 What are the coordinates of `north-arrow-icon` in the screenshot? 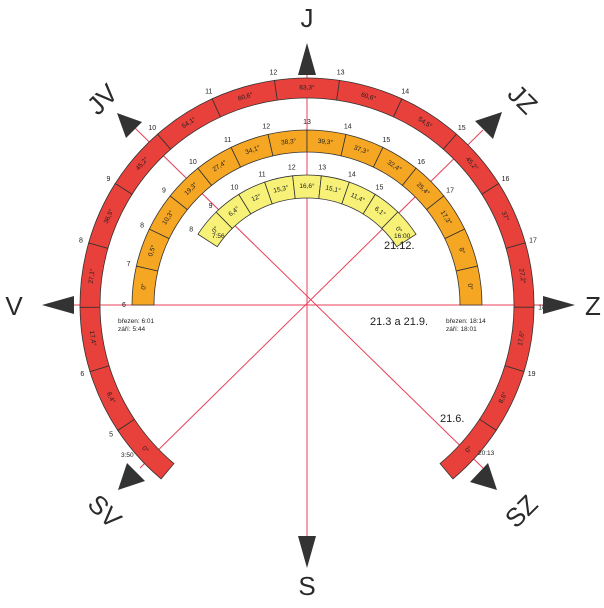 It's located at (307, 59).